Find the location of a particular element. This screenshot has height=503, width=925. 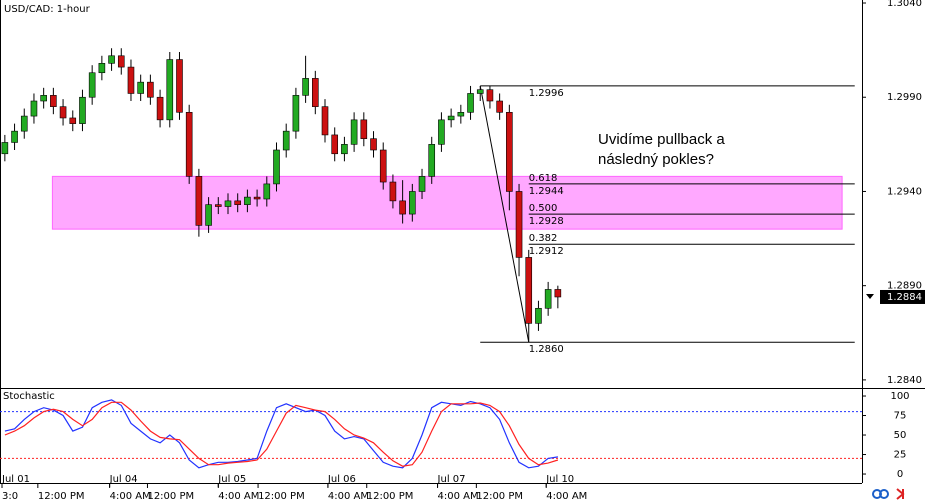

fib-price-label: 1.2996 is located at coordinates (546, 93).